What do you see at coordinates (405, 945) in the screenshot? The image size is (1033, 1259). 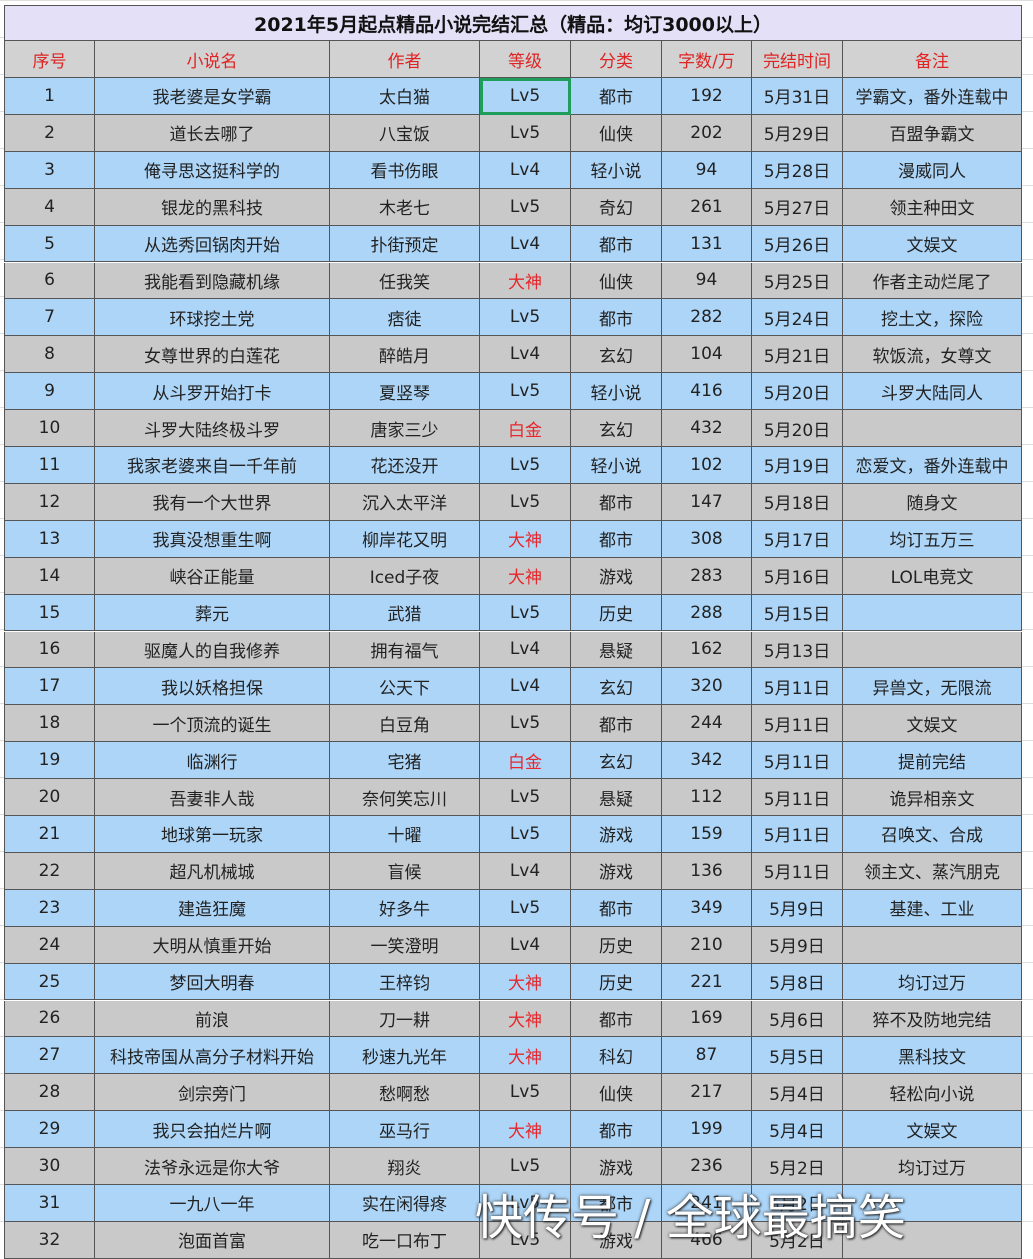 I see `table-cell: 一笑澄明` at bounding box center [405, 945].